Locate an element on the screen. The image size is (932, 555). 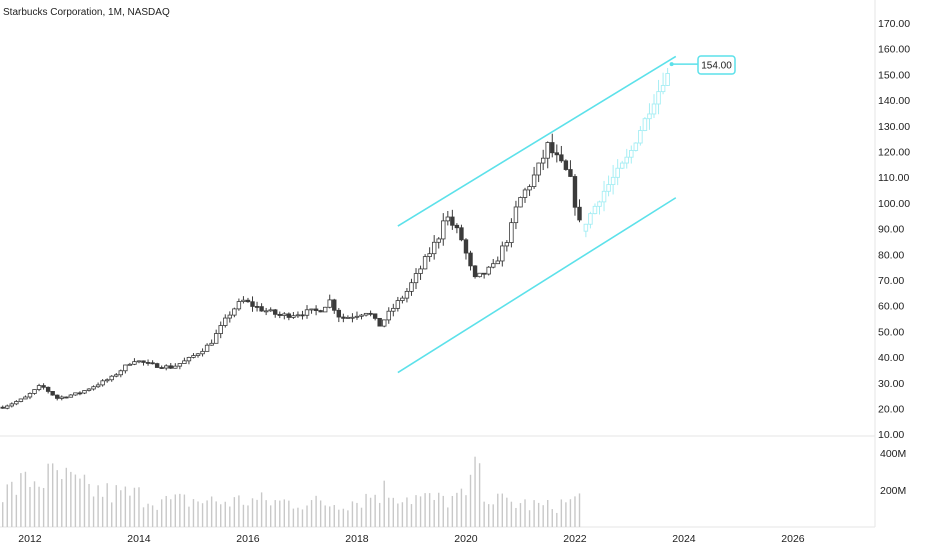
target-price-badge is located at coordinates (716, 65).